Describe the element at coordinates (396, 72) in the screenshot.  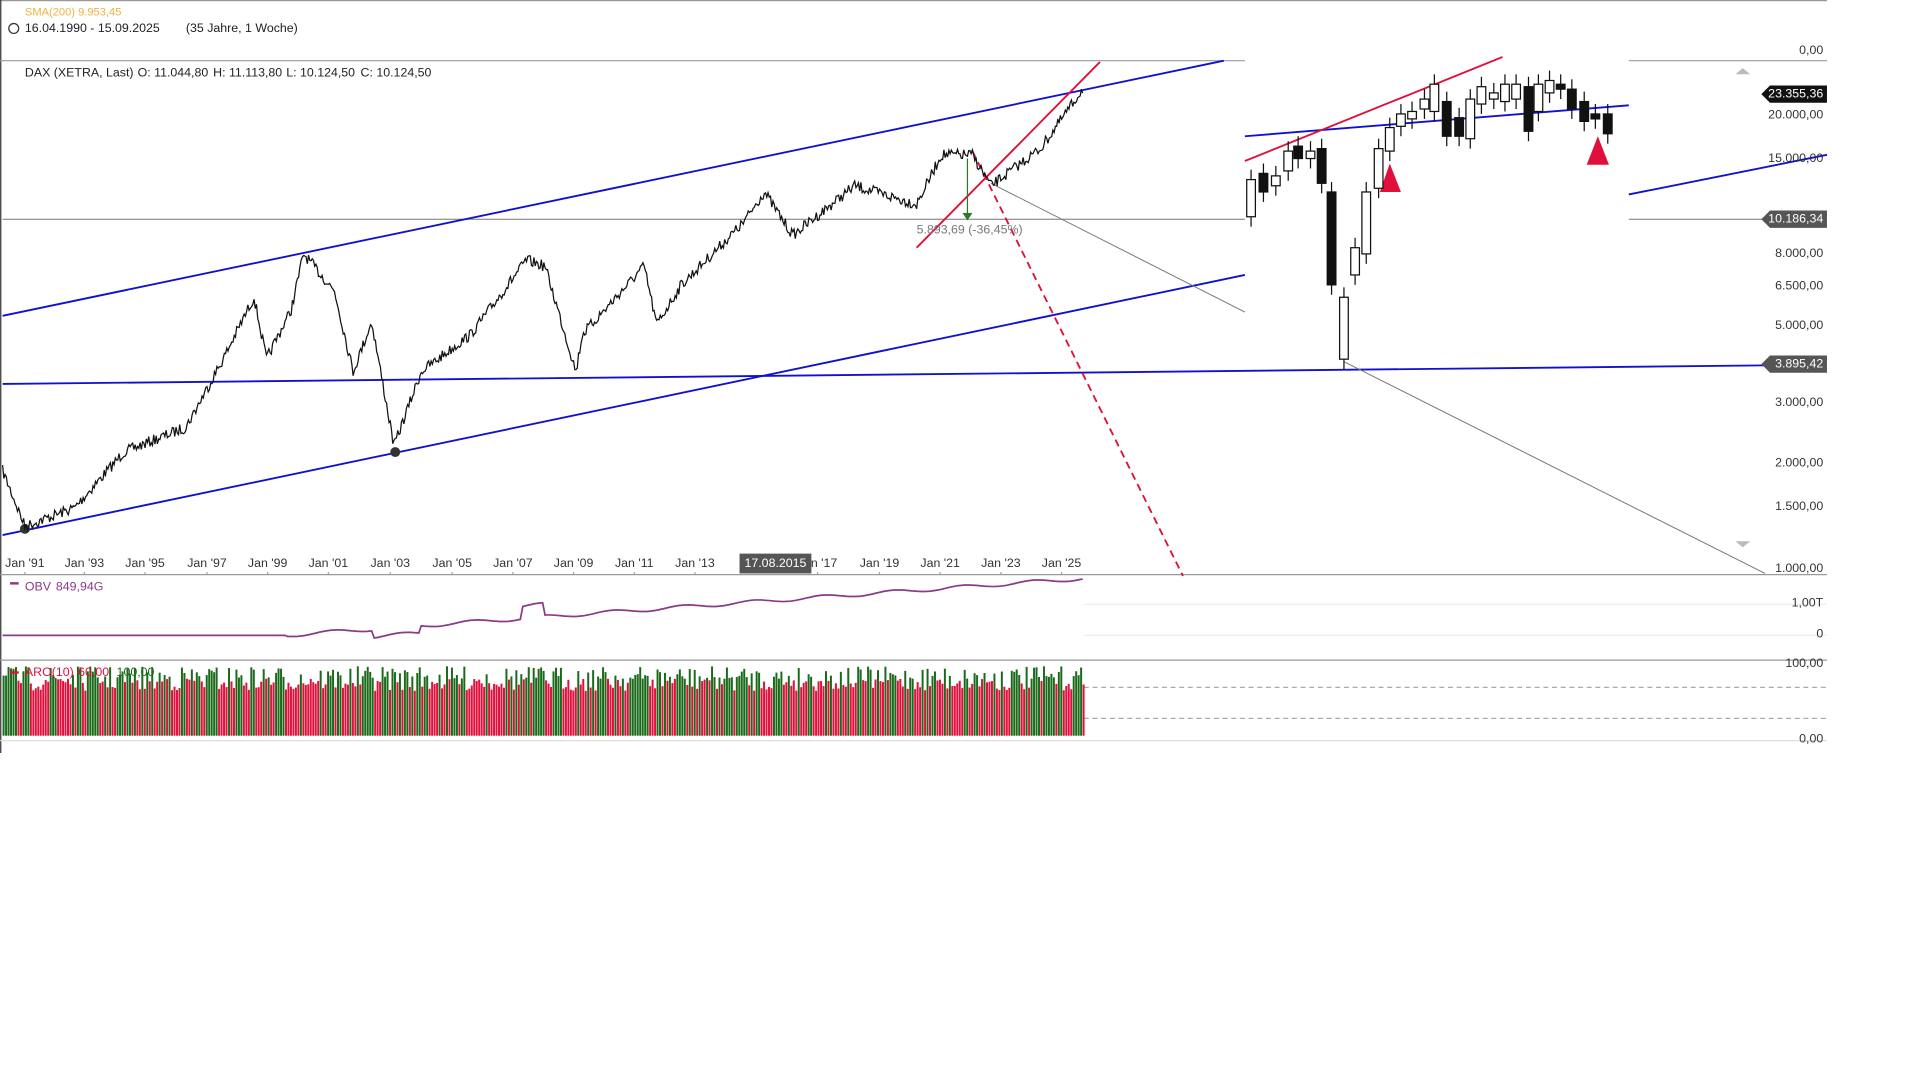
I see `ohlc-close: C: 10.124,50` at that location.